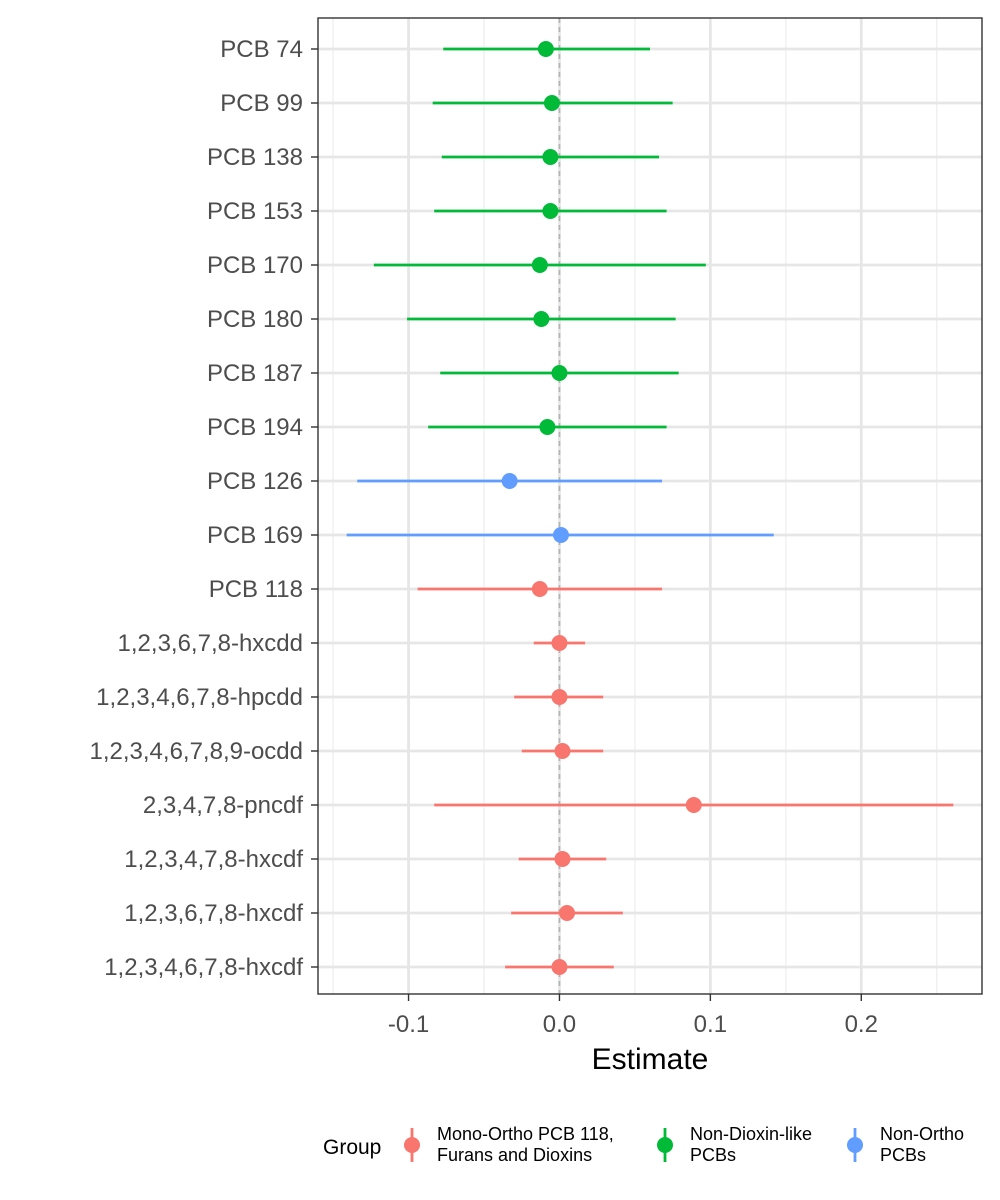  I want to click on legend-label: Mono-Ortho PCB 118,, so click(525, 1134).